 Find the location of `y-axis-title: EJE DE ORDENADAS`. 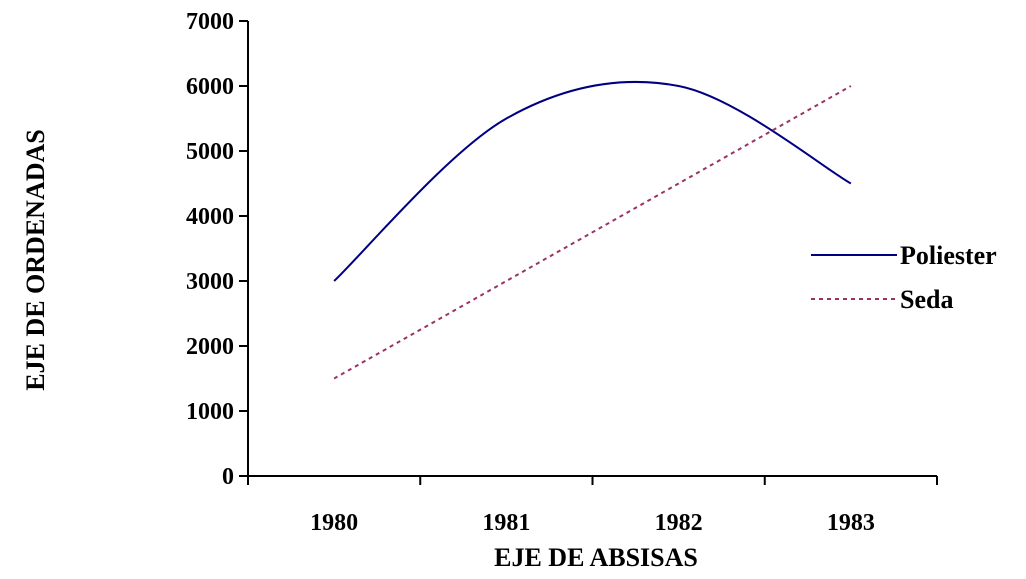

y-axis-title: EJE DE ORDENADAS is located at coordinates (35, 260).